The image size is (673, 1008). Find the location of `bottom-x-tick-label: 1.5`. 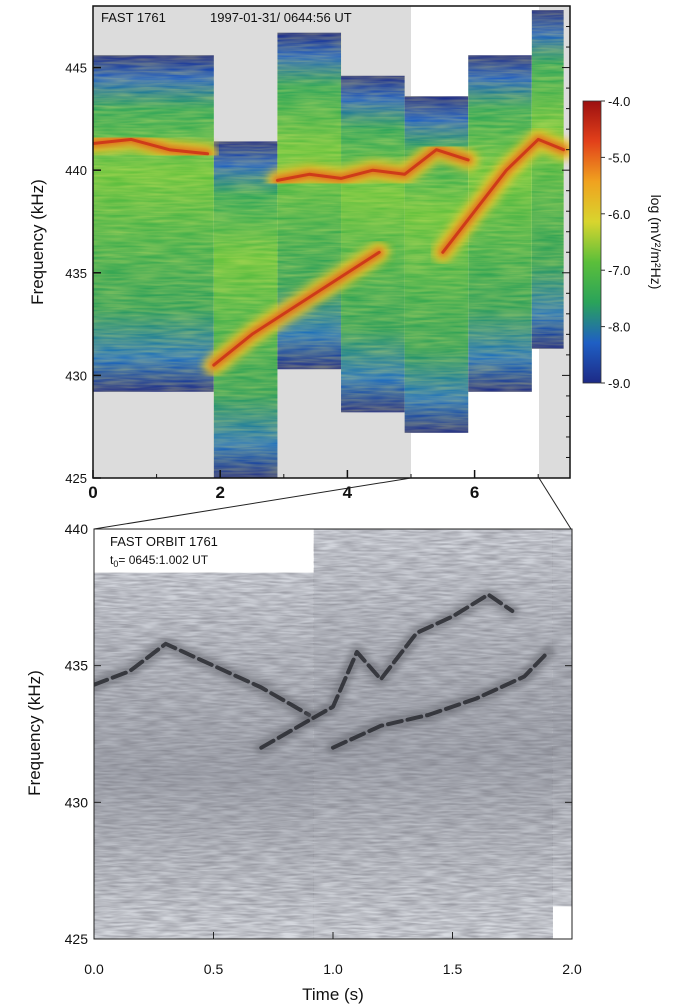

bottom-x-tick-label: 1.5 is located at coordinates (453, 969).